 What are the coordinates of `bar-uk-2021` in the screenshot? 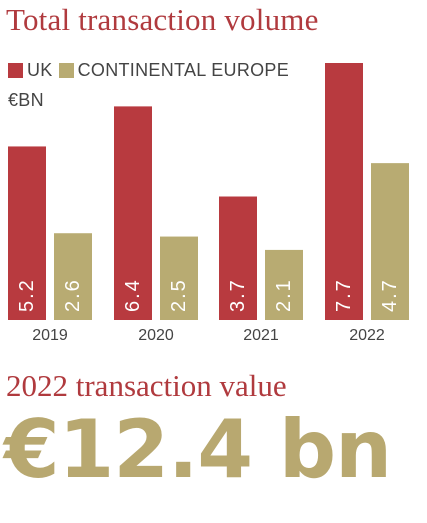 It's located at (238, 258).